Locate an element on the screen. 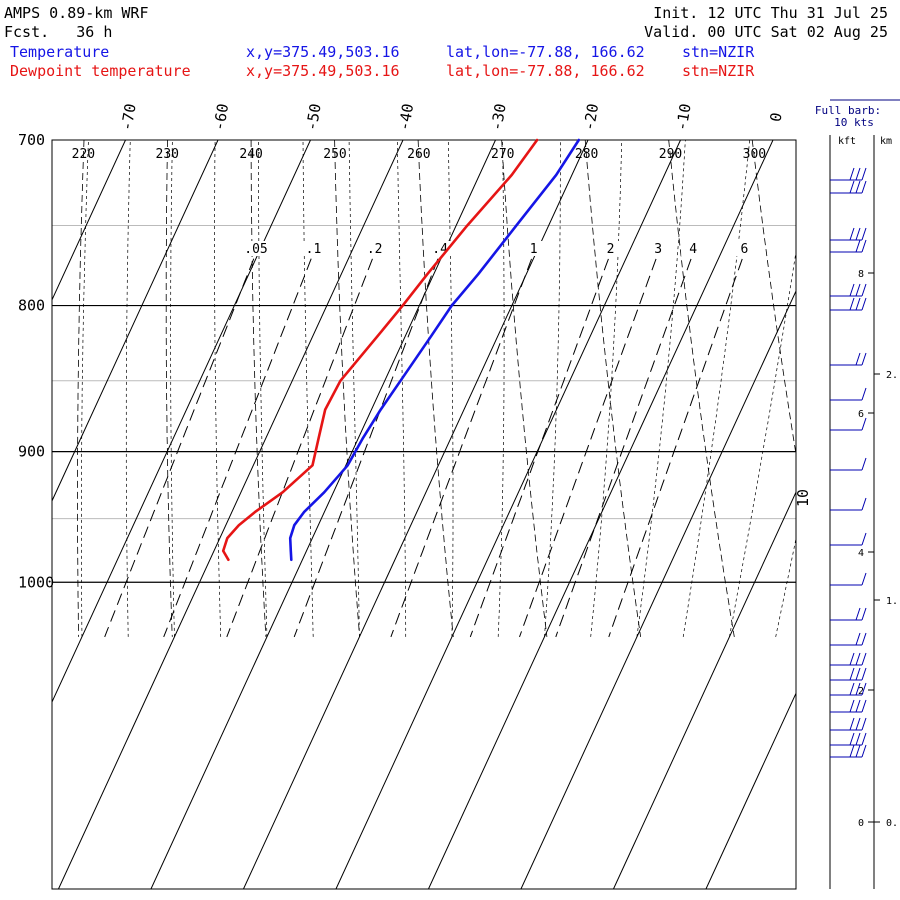 The width and height of the screenshot is (900, 900). kft-tick-label: 0 is located at coordinates (861, 823).